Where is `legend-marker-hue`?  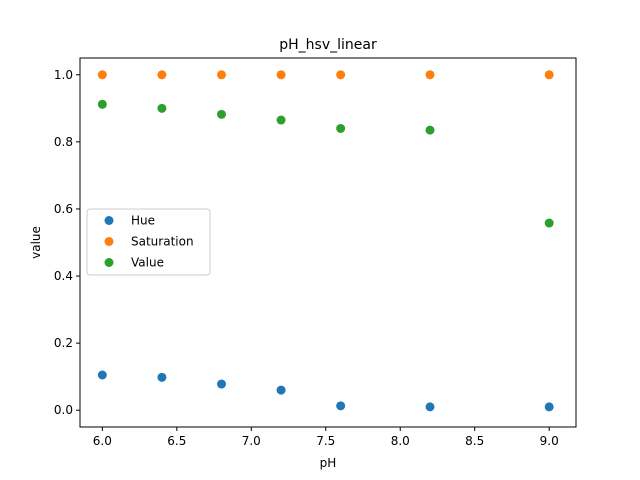
legend-marker-hue is located at coordinates (109, 220).